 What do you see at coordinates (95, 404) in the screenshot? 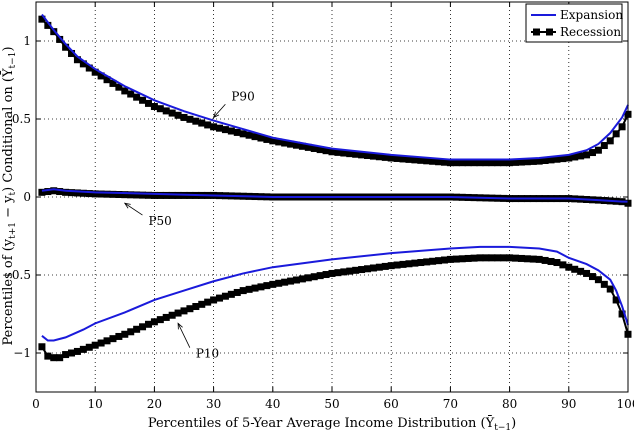
I see `x-tick-label: 10` at bounding box center [95, 404].